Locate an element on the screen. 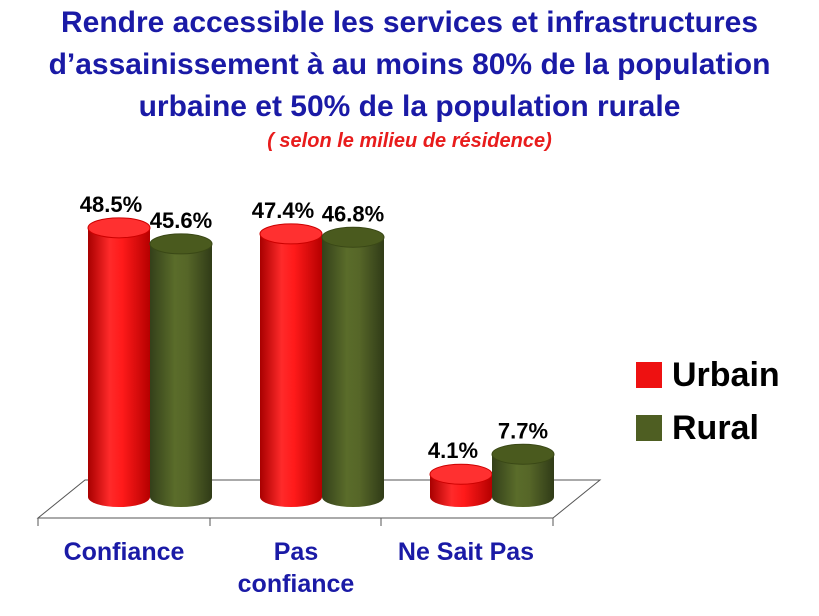  value-label: 7.7% is located at coordinates (523, 430).